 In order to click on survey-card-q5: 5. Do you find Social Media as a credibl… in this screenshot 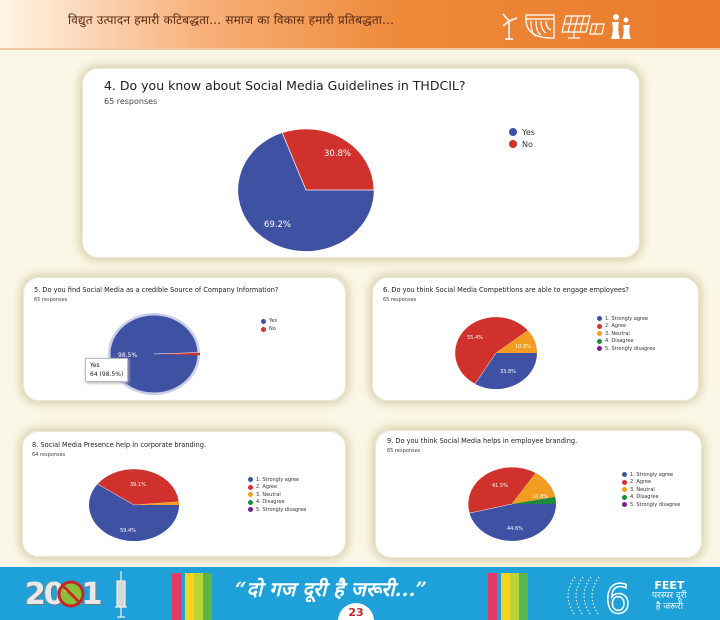, I will do `click(184, 339)`.